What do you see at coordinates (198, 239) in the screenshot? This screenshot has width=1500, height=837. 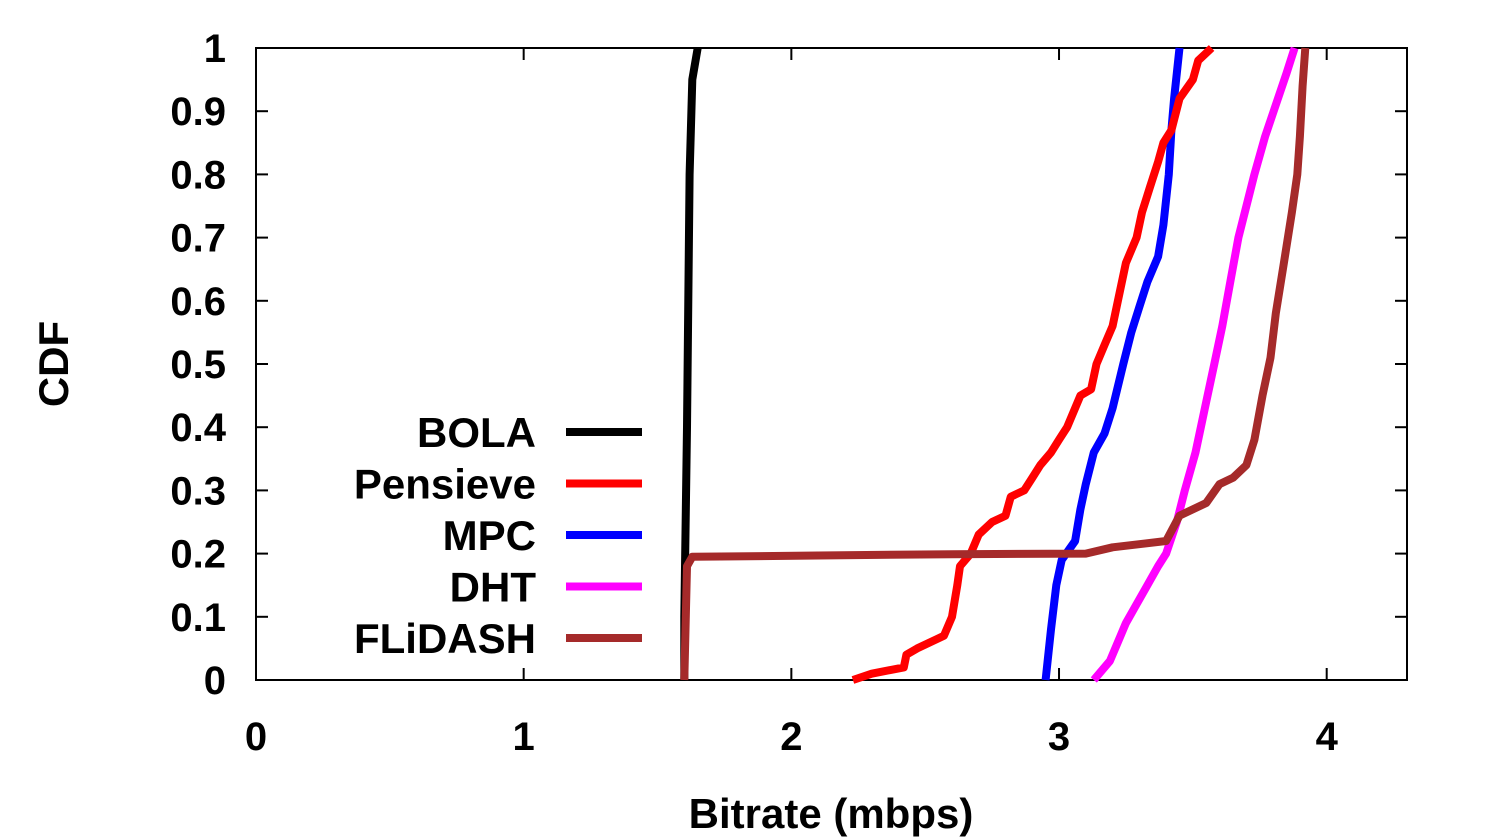 I see `y-tick-label: 0.7` at bounding box center [198, 239].